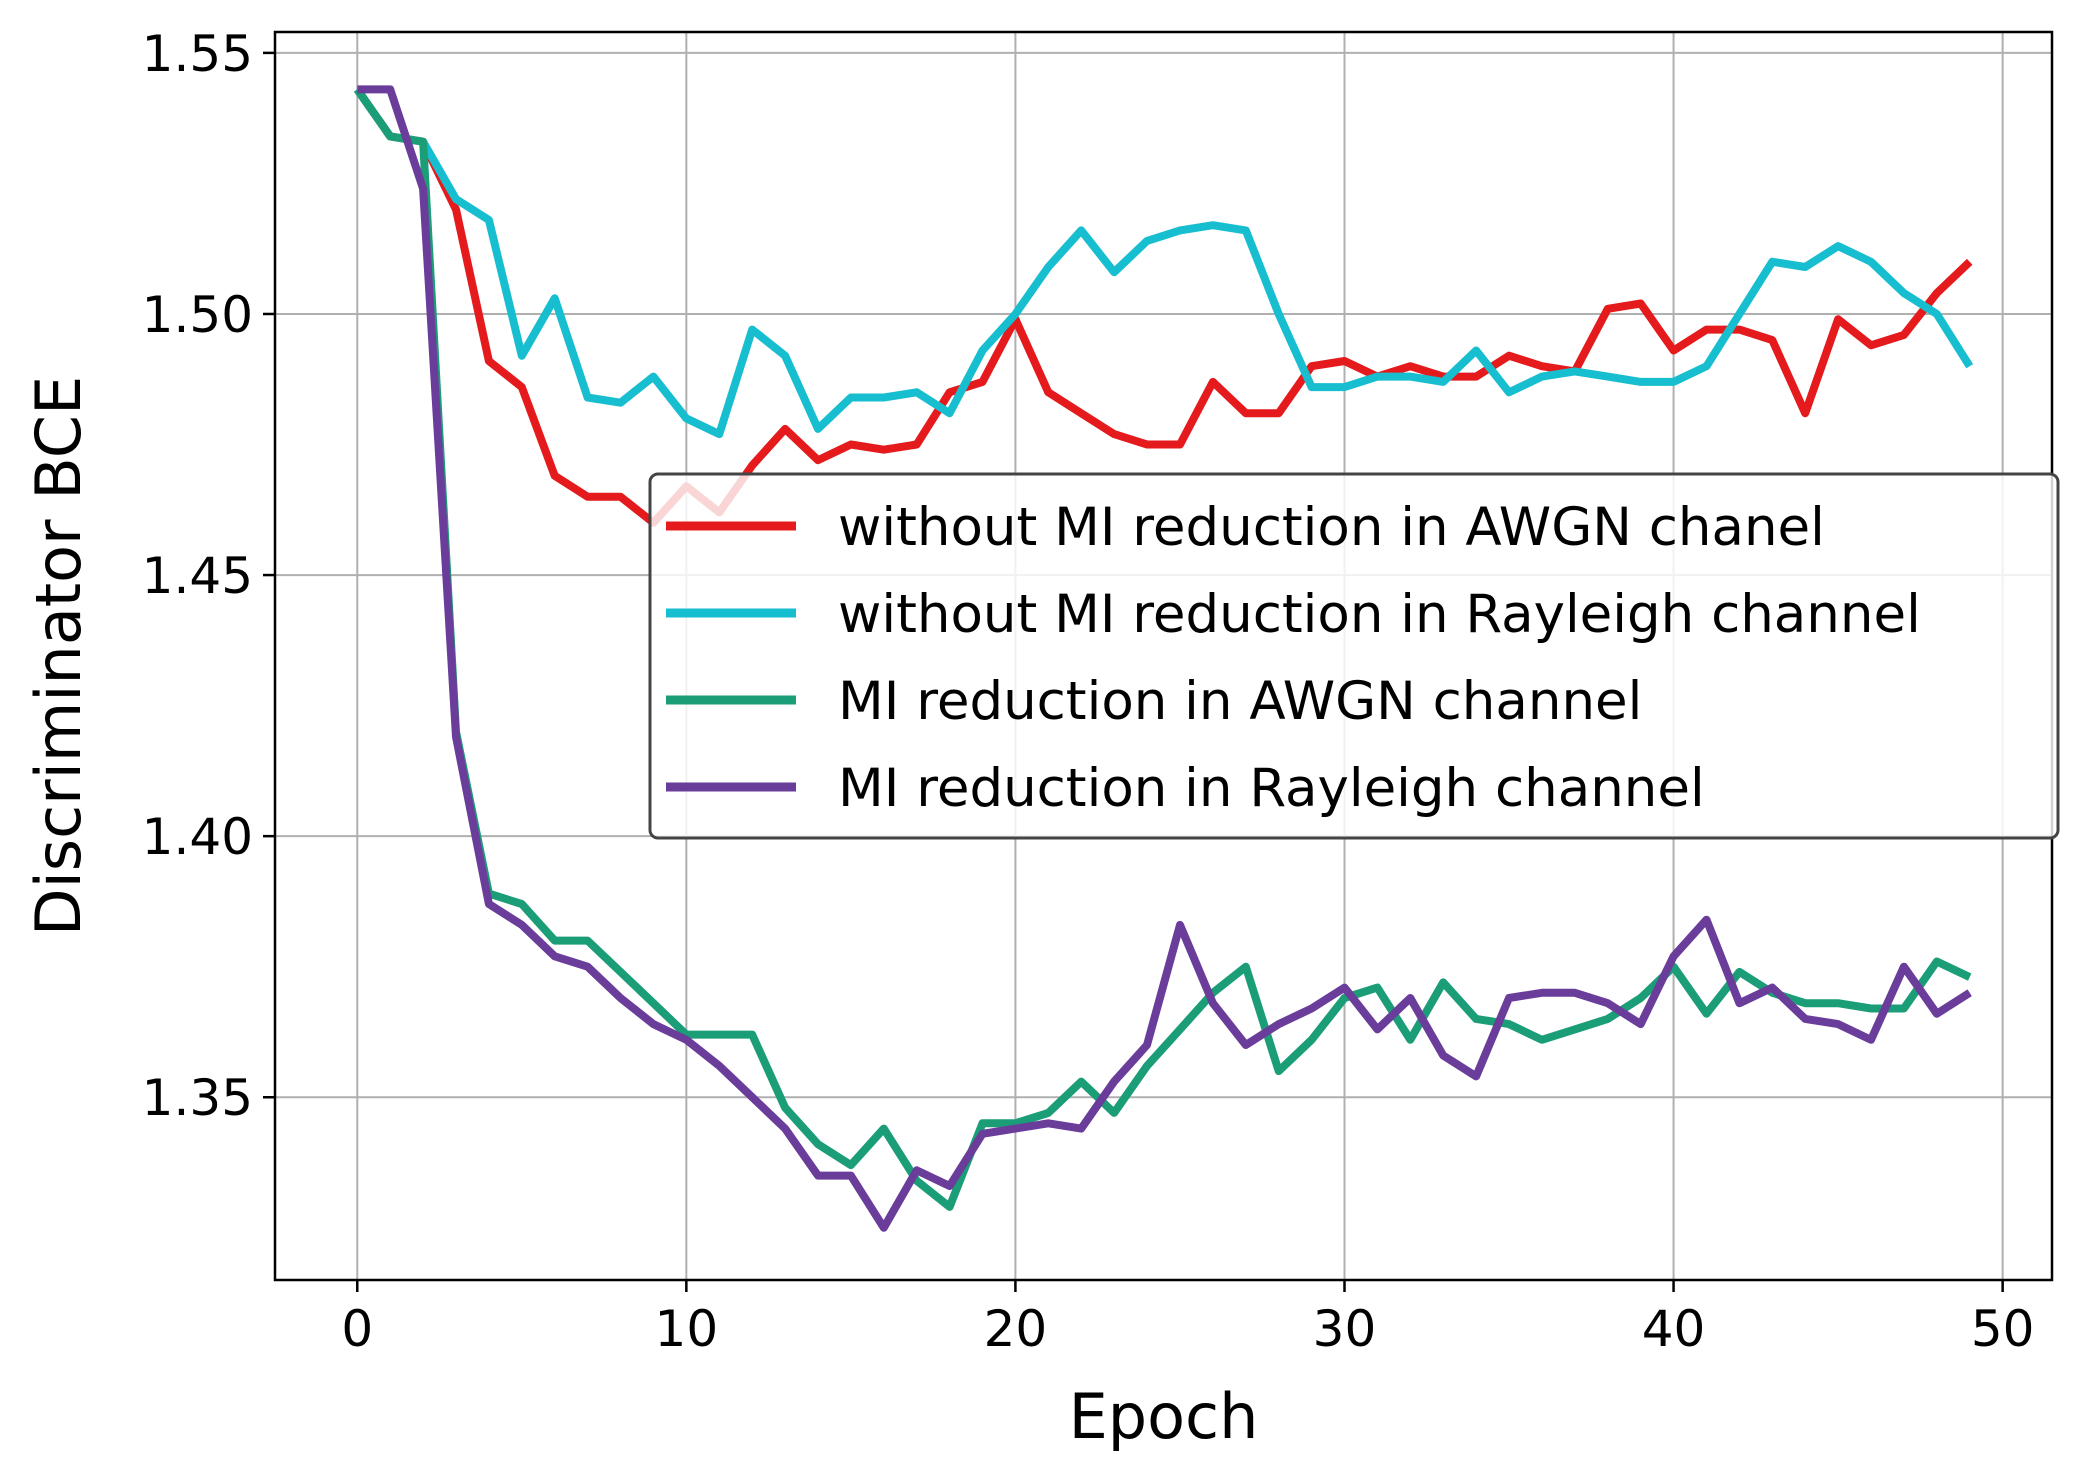 The width and height of the screenshot is (2078, 1474). I want to click on x-tick-label: 40, so click(1674, 1329).